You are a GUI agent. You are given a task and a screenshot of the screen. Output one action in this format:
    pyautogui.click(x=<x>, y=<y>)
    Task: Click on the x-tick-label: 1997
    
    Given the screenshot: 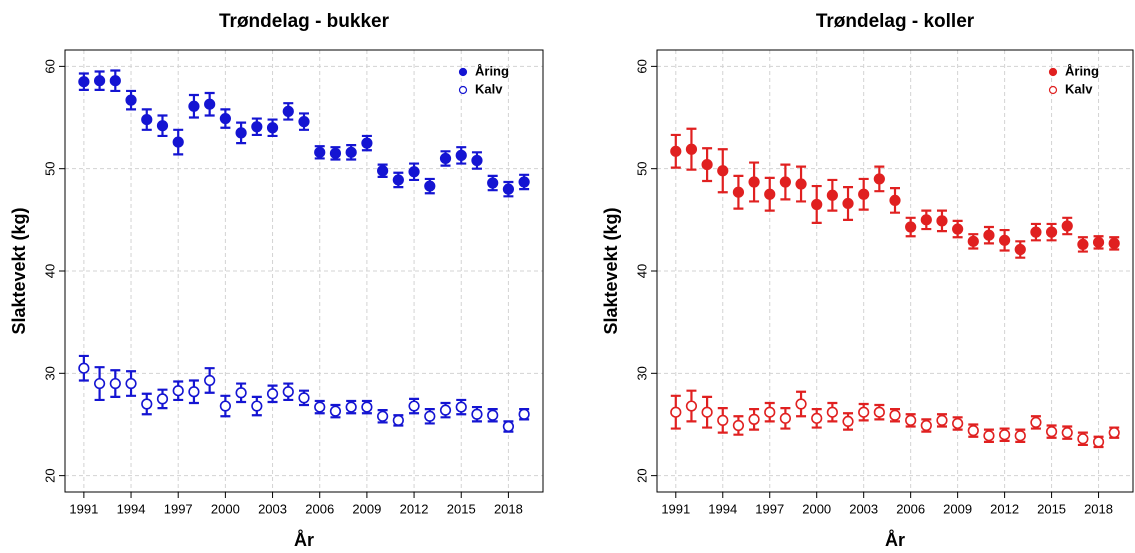 What is the action you would take?
    pyautogui.click(x=769, y=508)
    